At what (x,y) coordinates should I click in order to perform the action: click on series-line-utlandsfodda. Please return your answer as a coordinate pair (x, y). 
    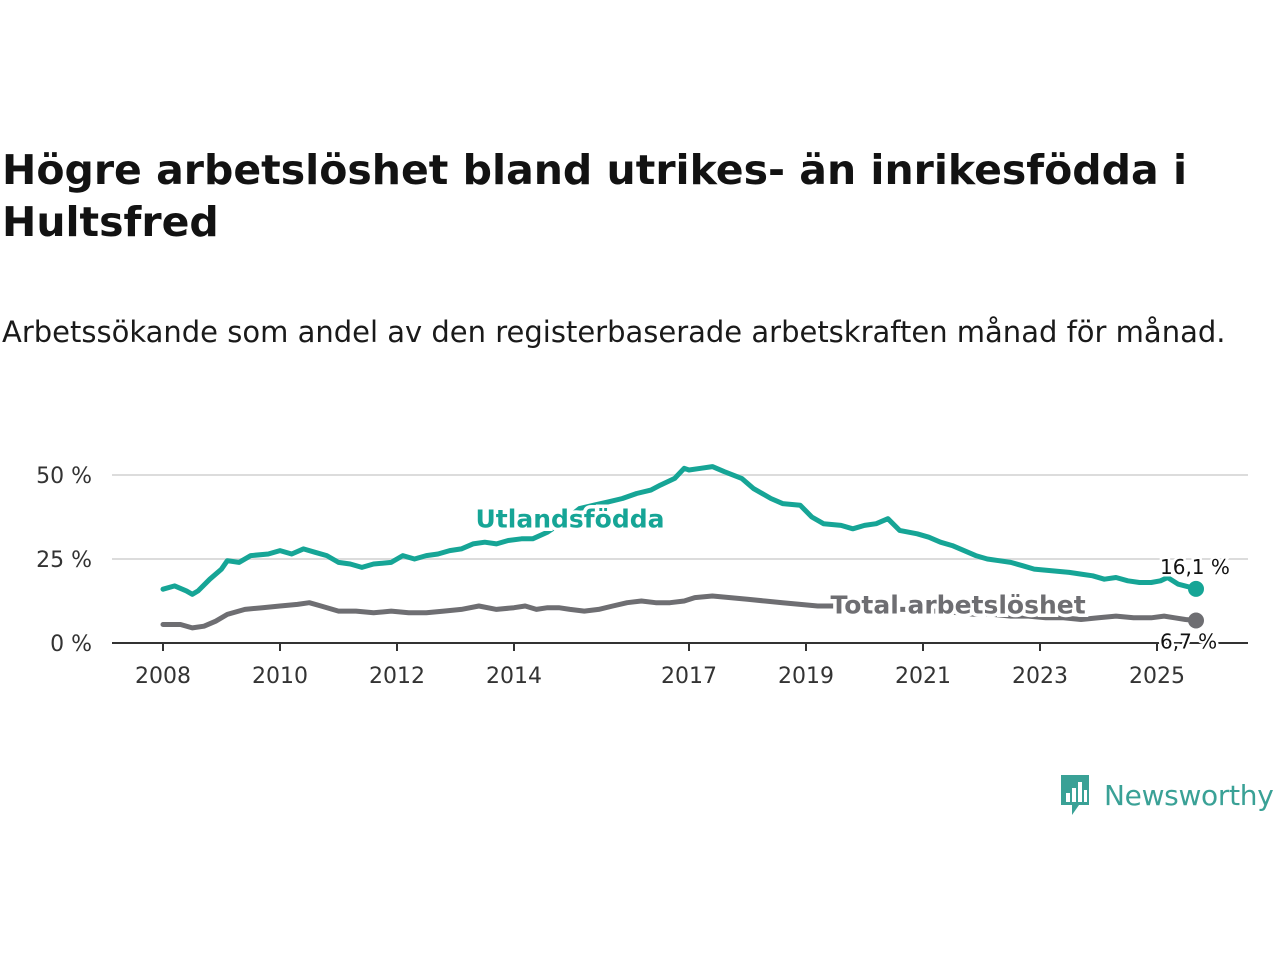
    Looking at the image, I should click on (679, 530).